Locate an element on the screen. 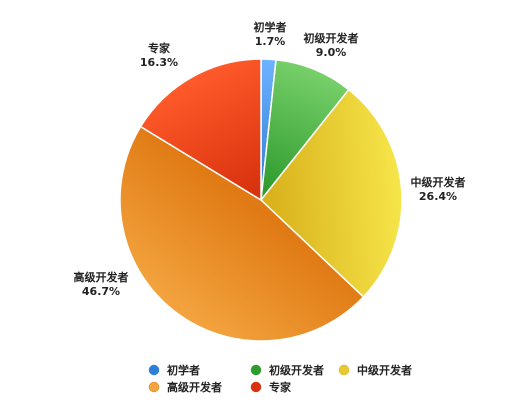  legend-label-4: 专家 is located at coordinates (280, 387).